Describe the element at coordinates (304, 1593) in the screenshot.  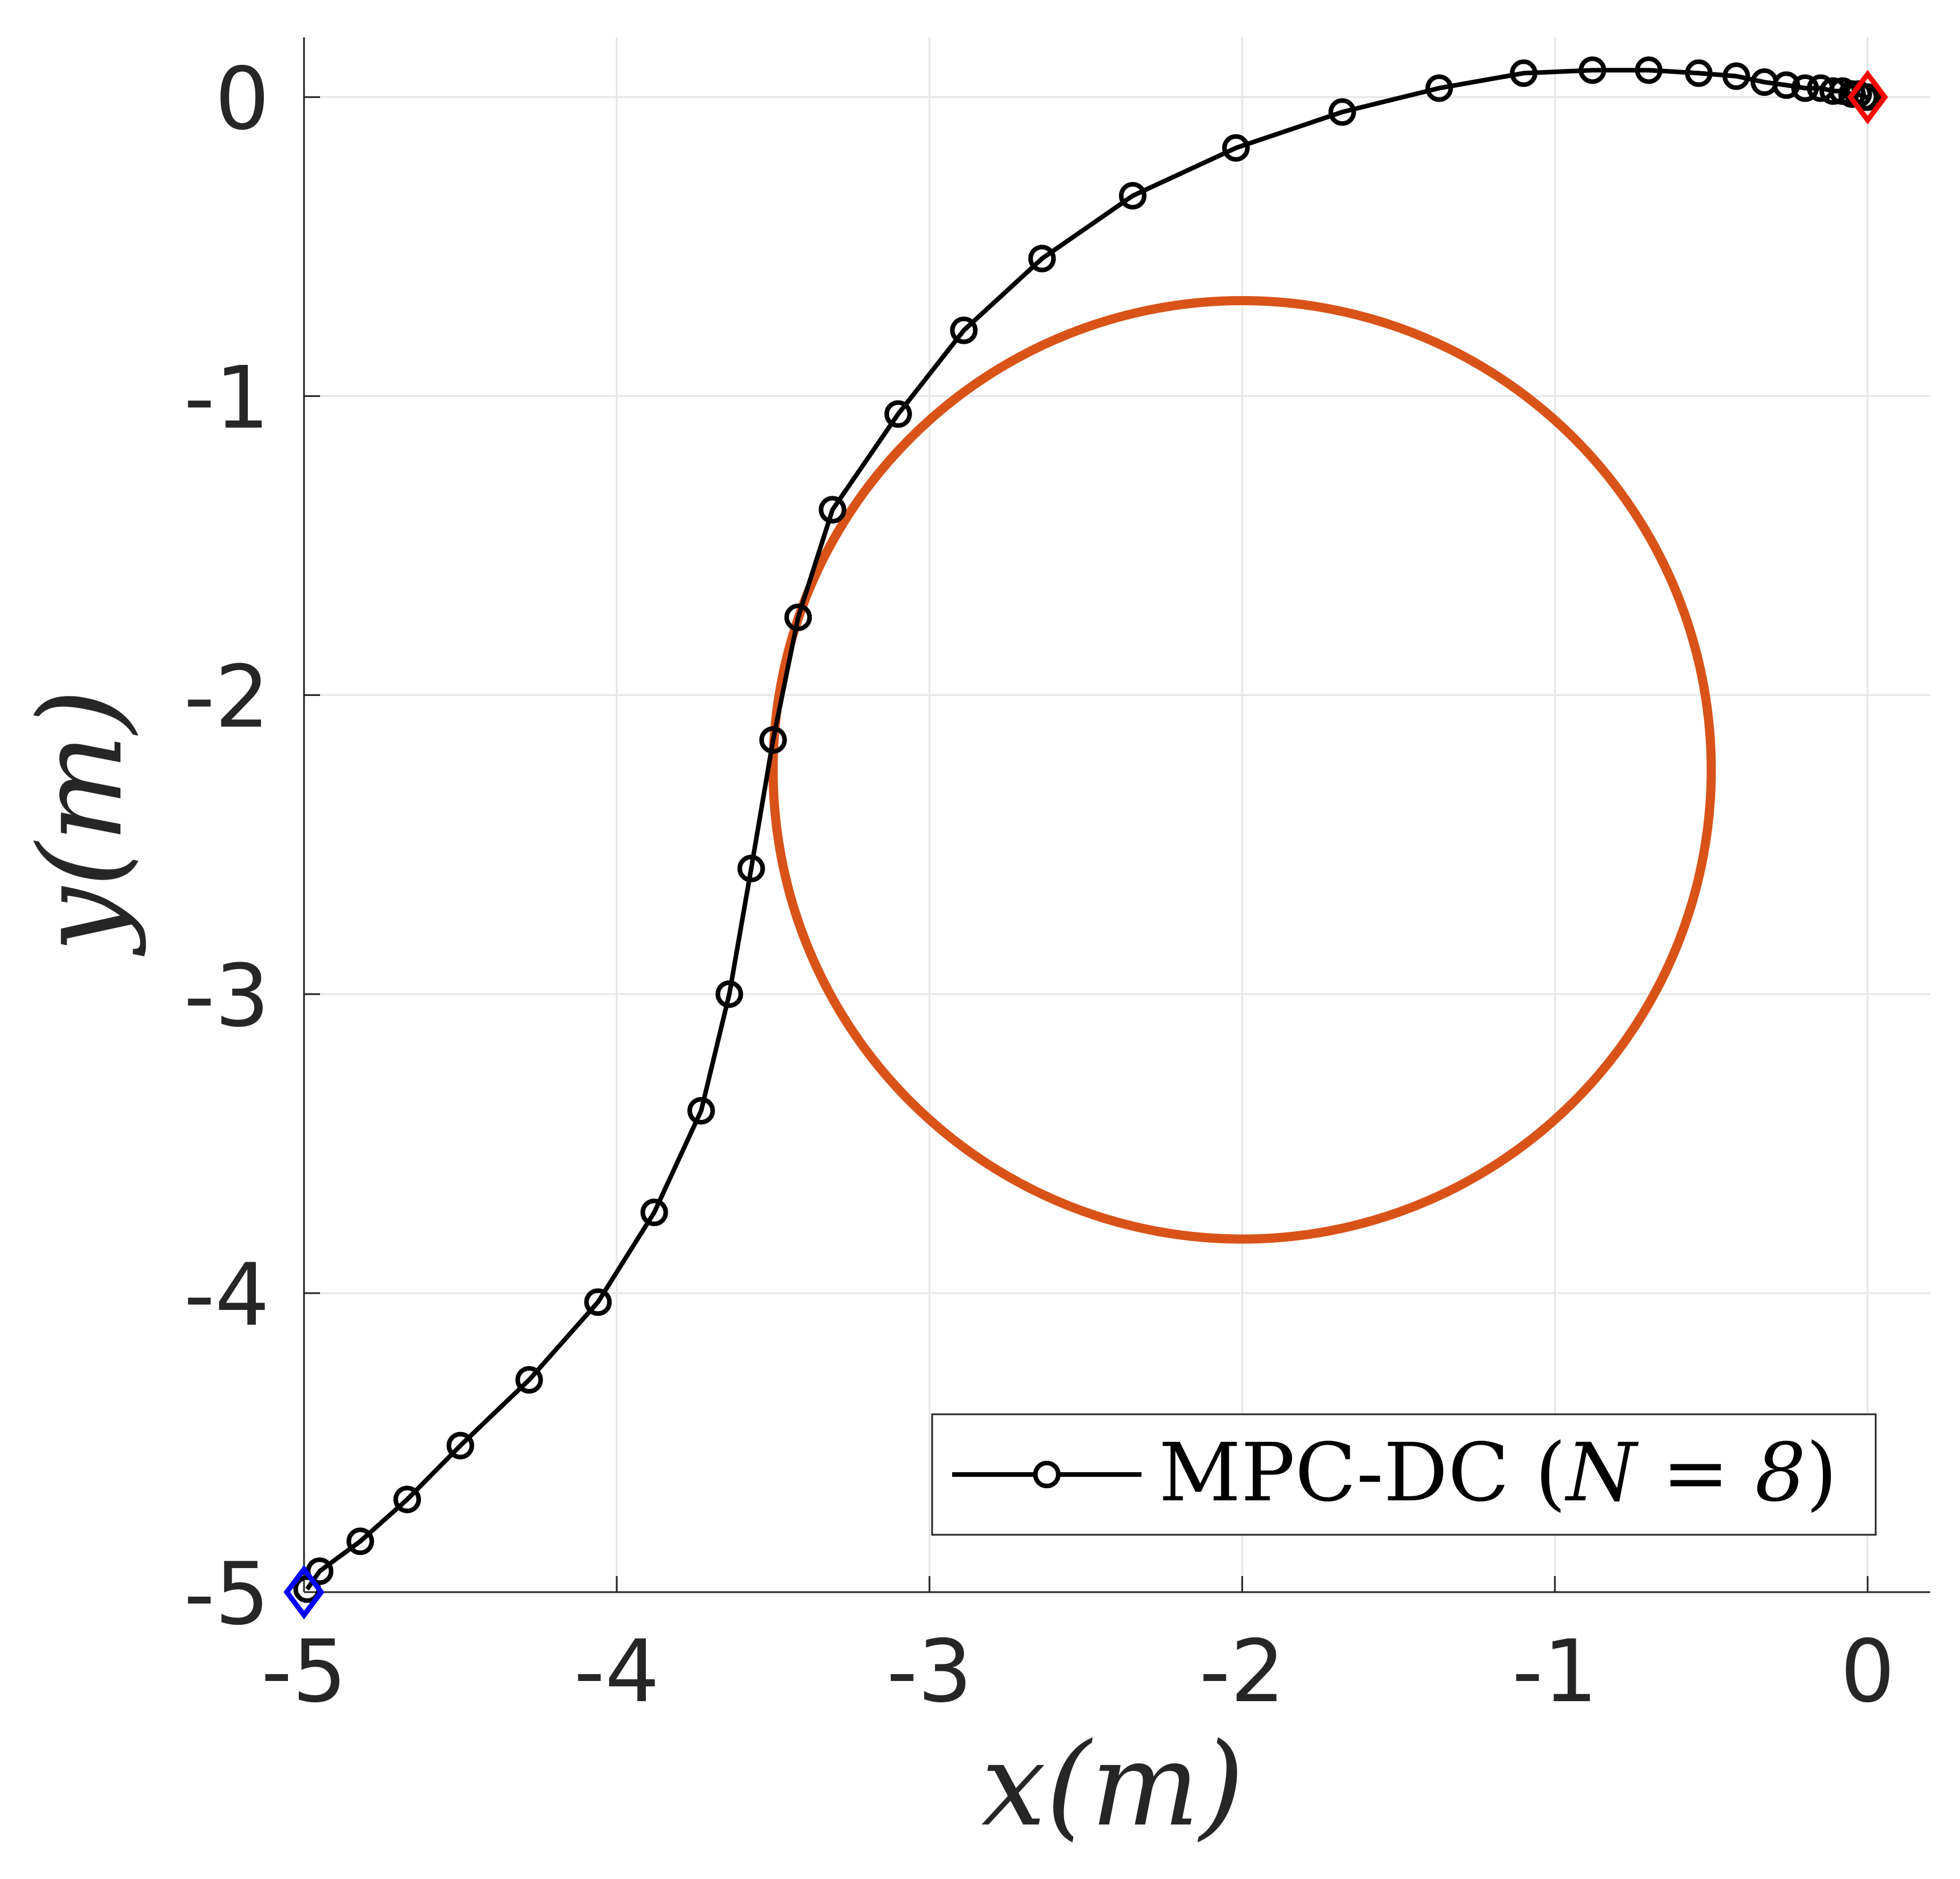
I see `start-diamond-marker` at that location.